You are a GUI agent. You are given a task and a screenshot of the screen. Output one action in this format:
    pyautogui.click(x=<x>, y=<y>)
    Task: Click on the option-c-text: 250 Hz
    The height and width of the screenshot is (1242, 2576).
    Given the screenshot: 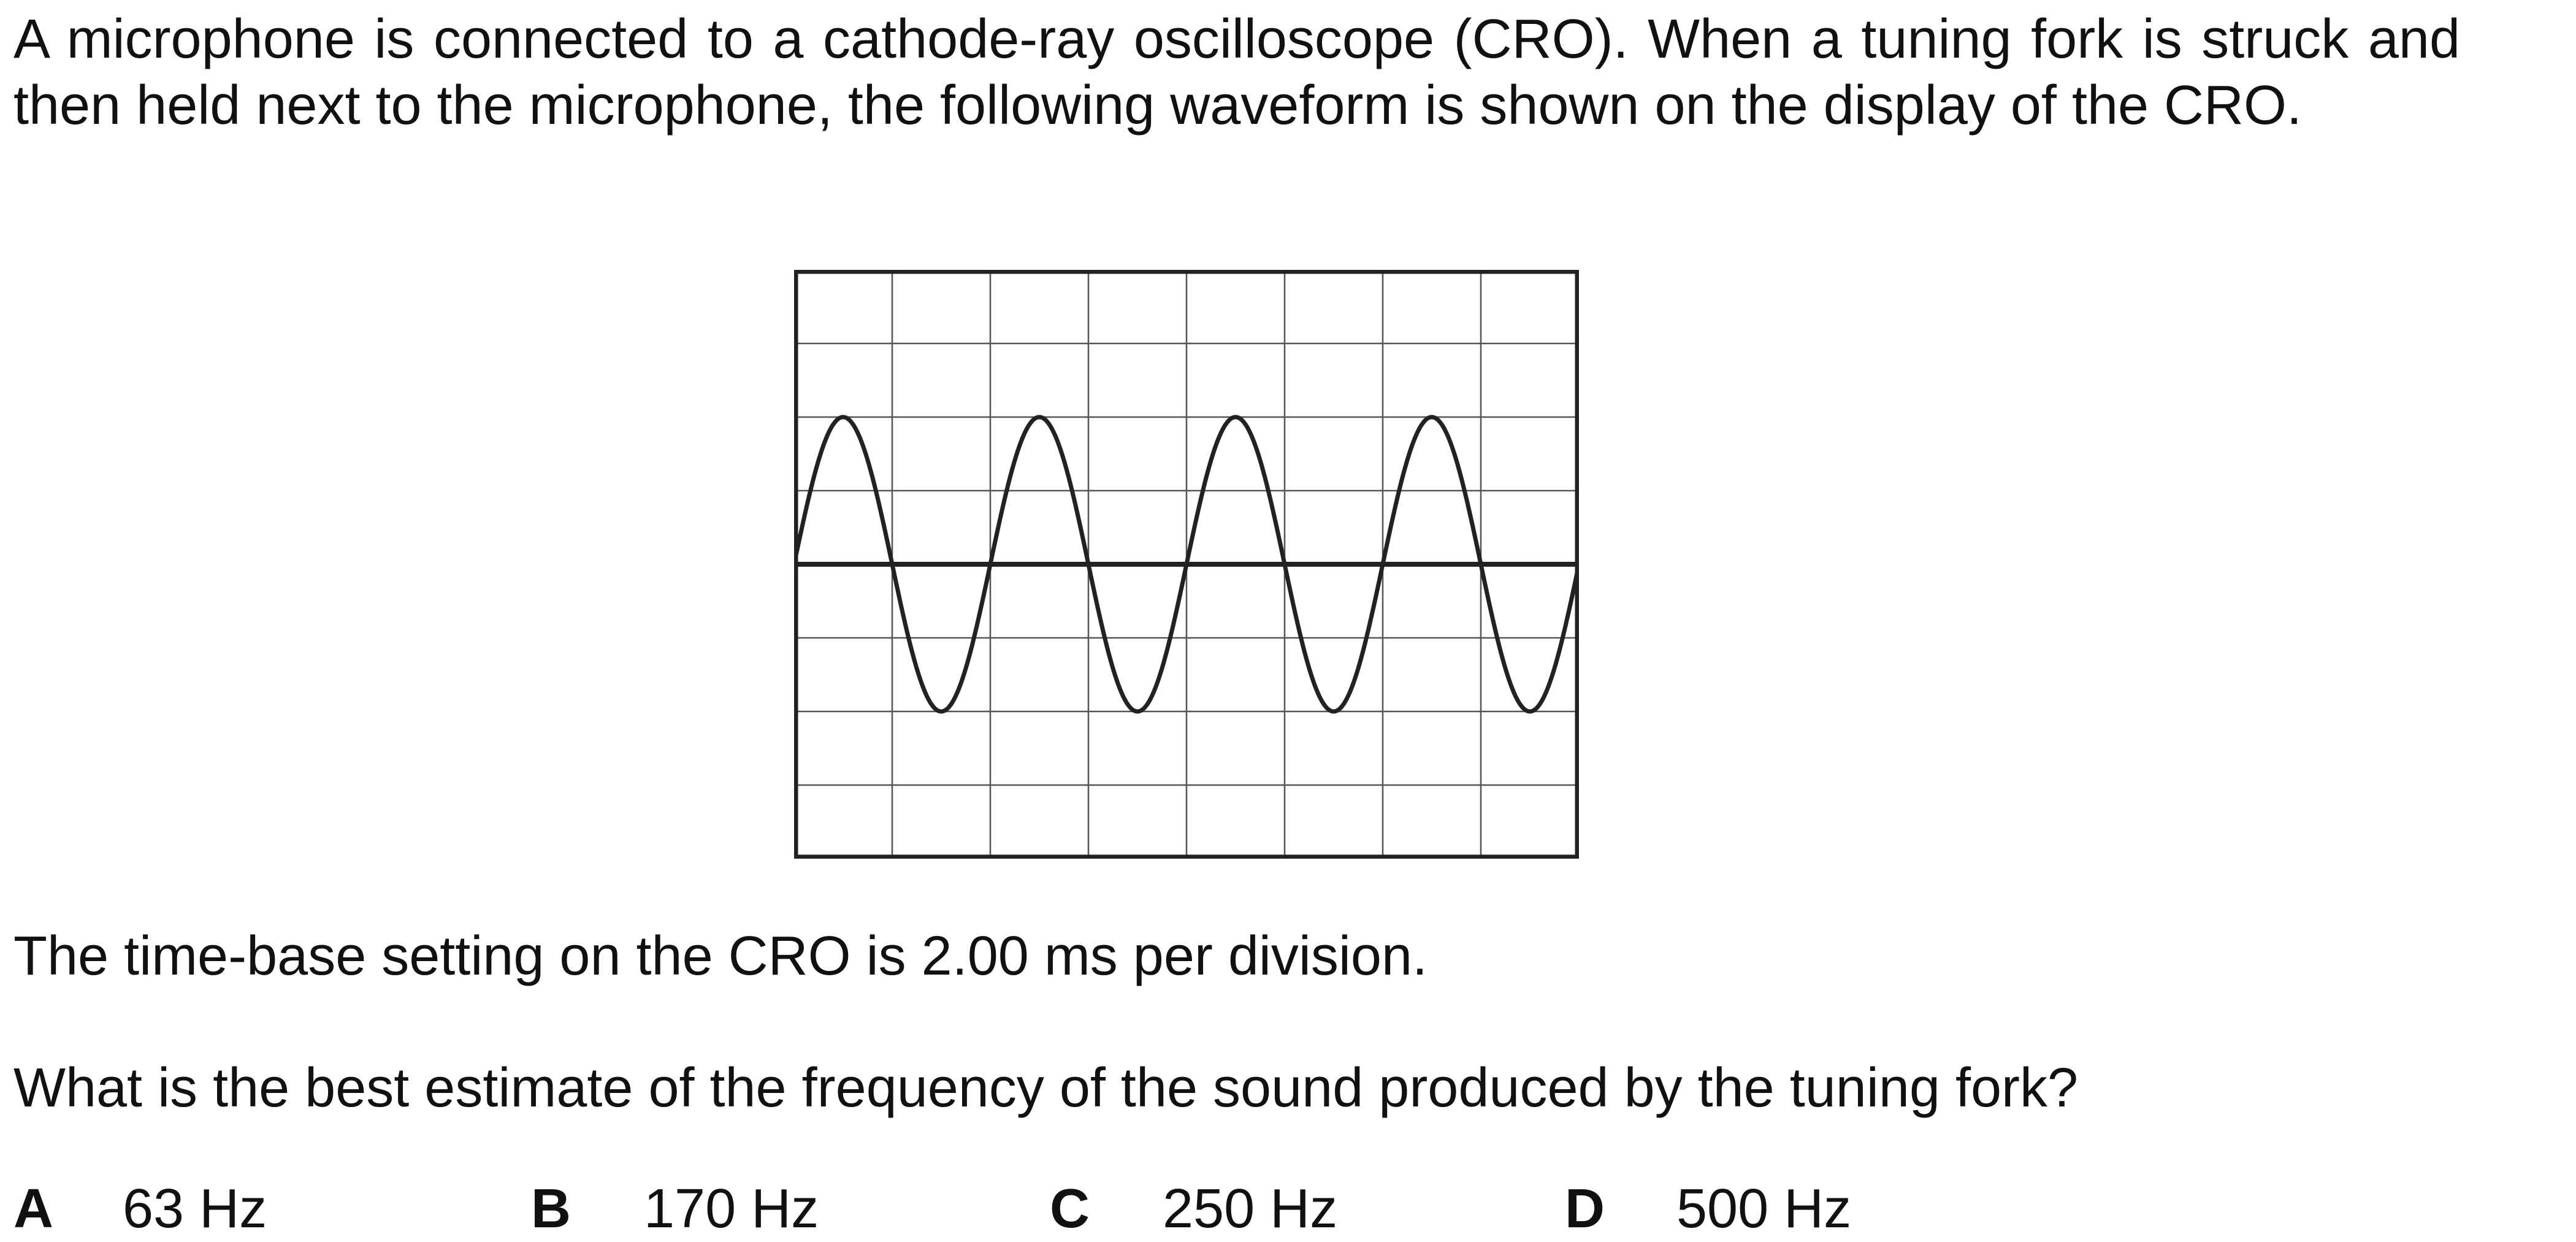 What is the action you would take?
    pyautogui.click(x=1250, y=1209)
    